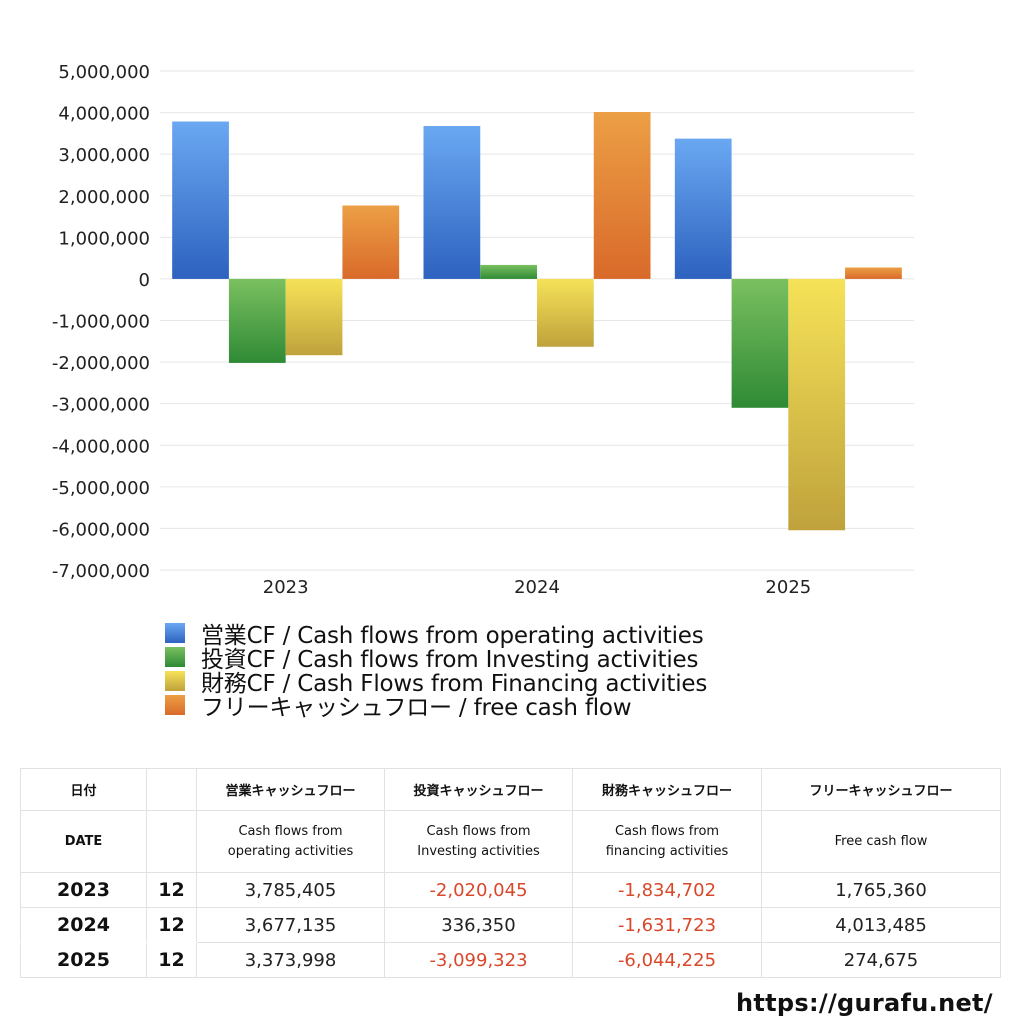  What do you see at coordinates (667, 789) in the screenshot?
I see `header-financing-jp: 財務キャッシュフロー` at bounding box center [667, 789].